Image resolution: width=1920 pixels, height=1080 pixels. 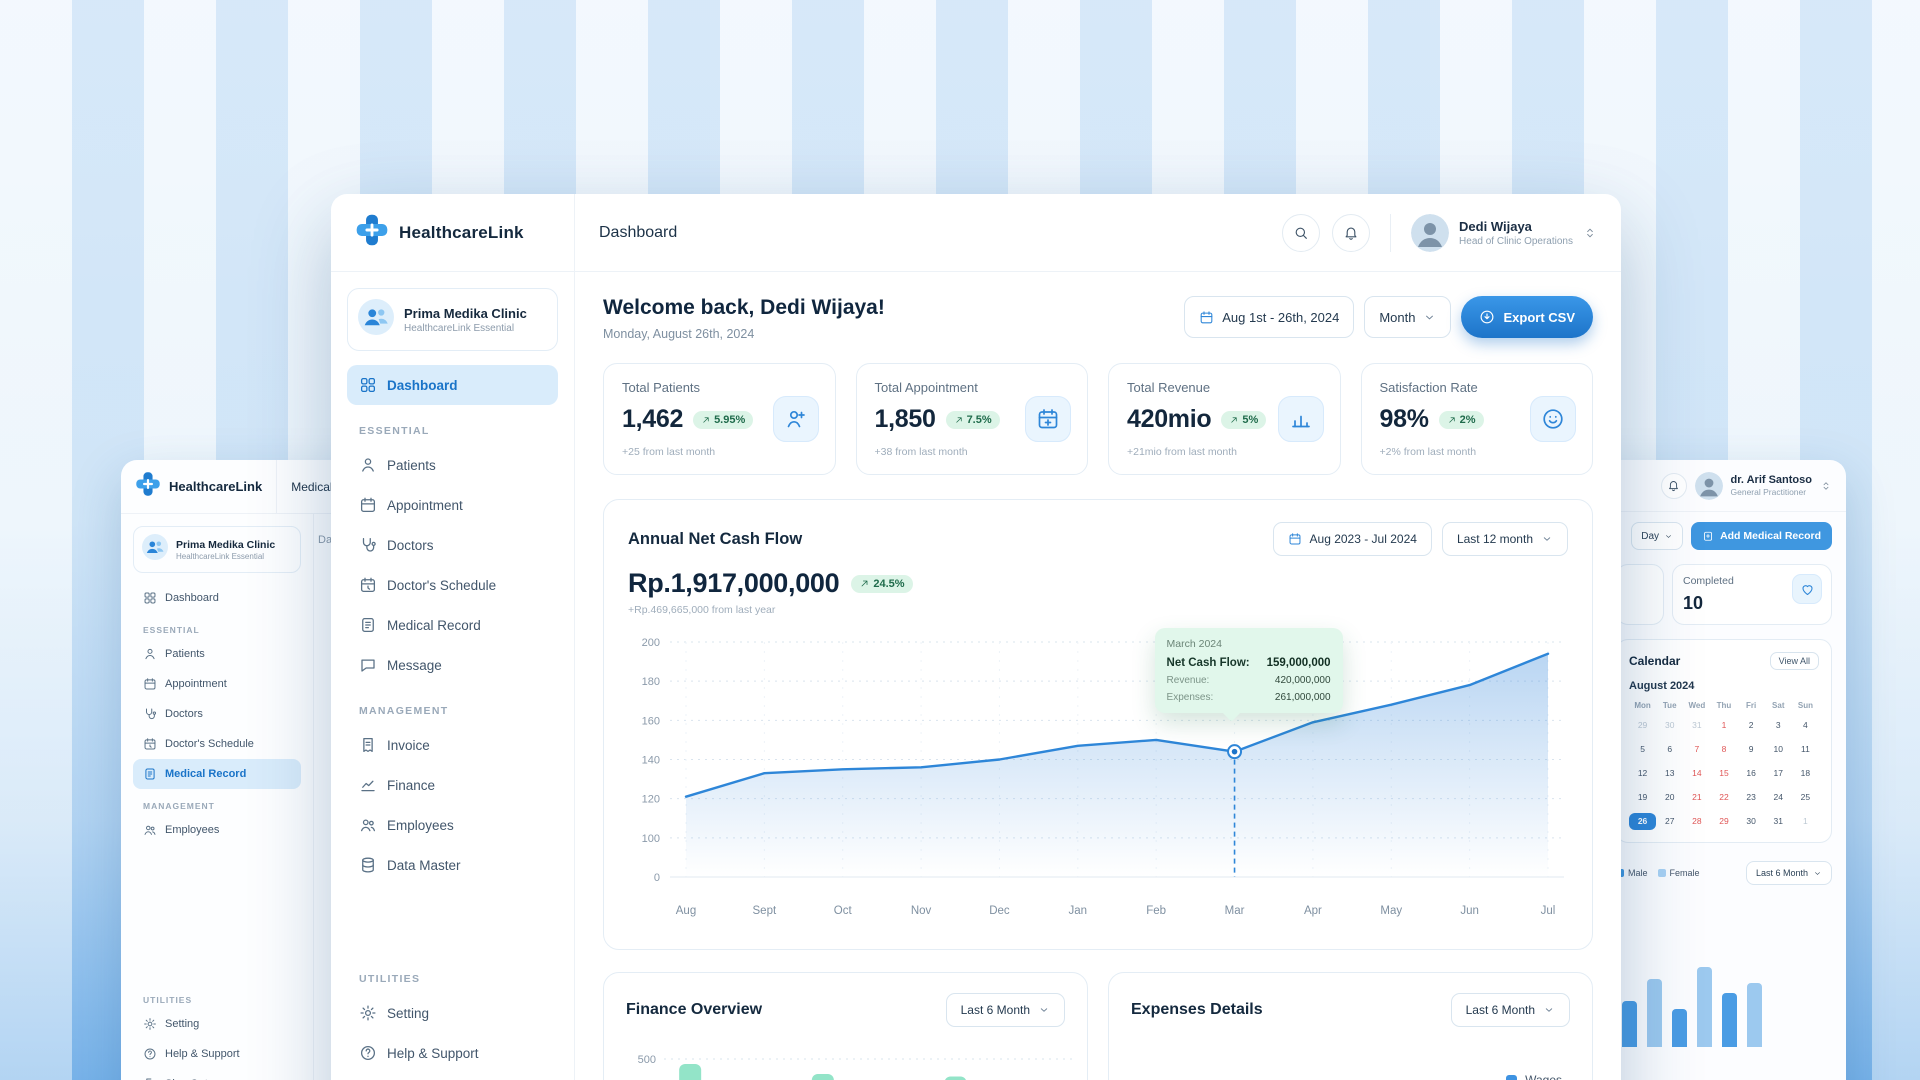 I want to click on calendar-day: 14, so click(x=1697, y=773).